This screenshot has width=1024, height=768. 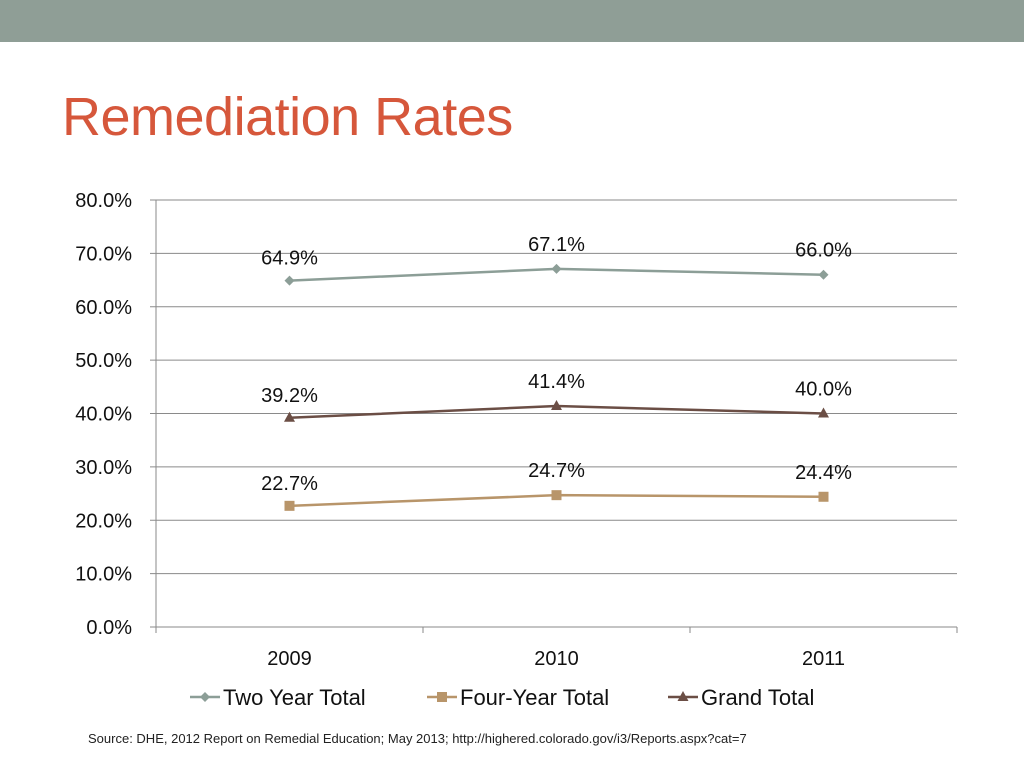 I want to click on y-tick-label: 20.0%, so click(x=103, y=521).